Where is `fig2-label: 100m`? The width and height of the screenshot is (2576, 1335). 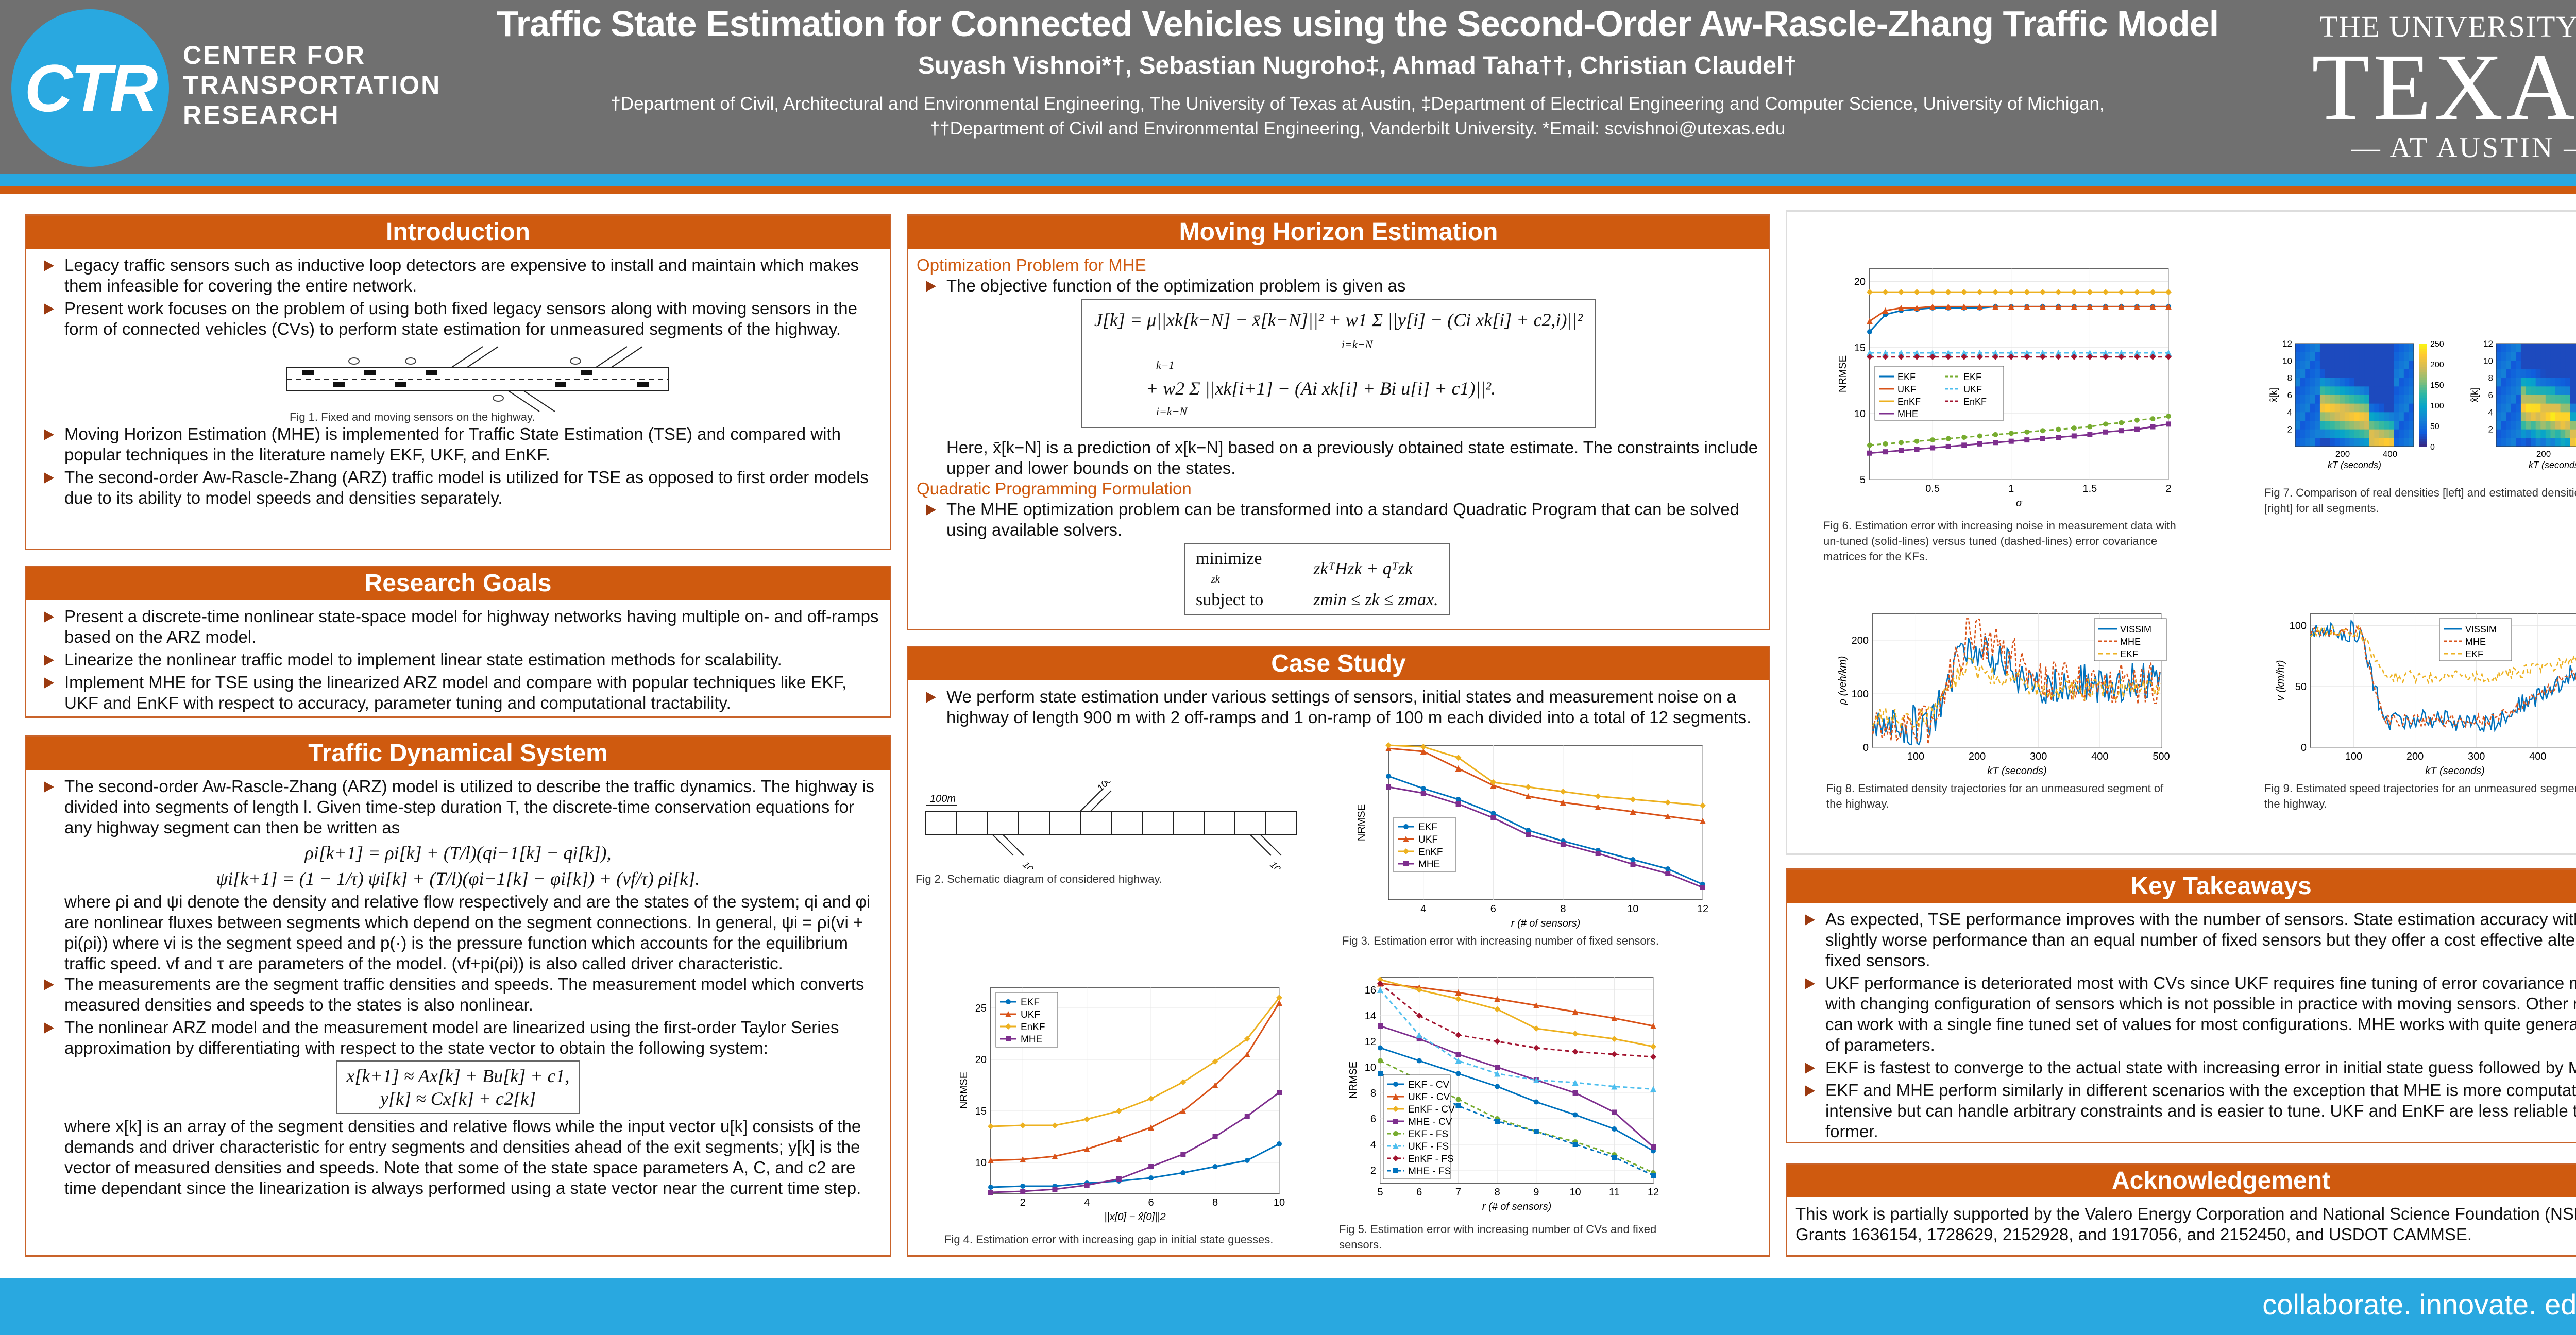
fig2-label: 100m is located at coordinates (1280, 864).